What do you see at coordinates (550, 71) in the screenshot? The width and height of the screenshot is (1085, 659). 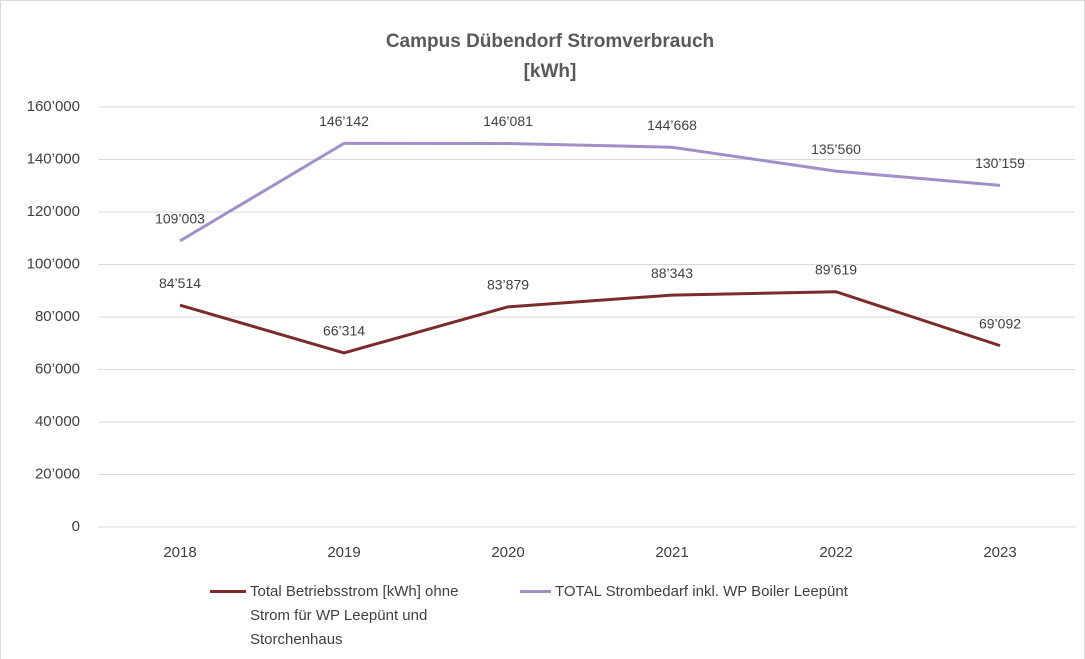 I see `chart-title: [kWh]` at bounding box center [550, 71].